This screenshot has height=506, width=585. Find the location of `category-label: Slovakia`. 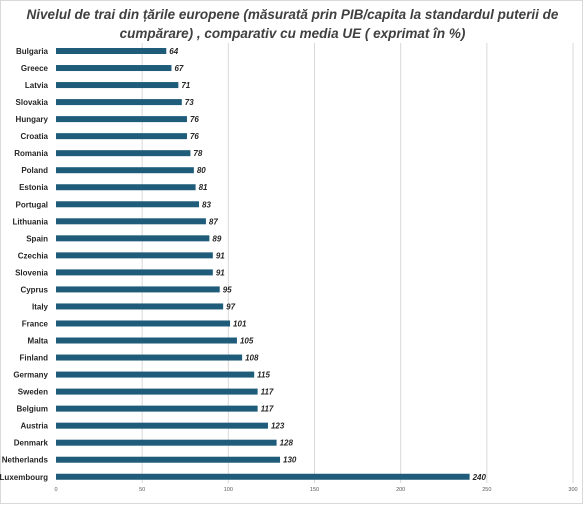

category-label: Slovakia is located at coordinates (32, 102).